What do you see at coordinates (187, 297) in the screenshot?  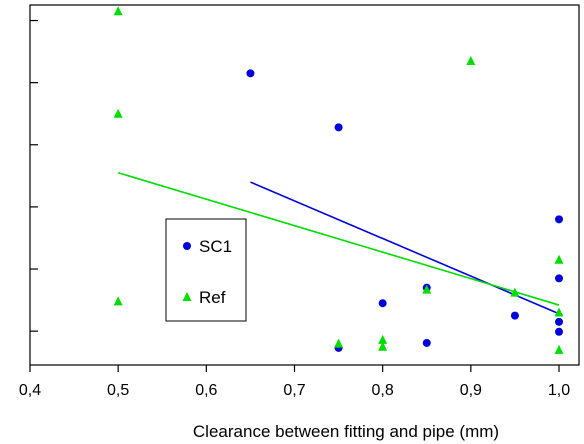 I see `legend-marker-ref` at bounding box center [187, 297].